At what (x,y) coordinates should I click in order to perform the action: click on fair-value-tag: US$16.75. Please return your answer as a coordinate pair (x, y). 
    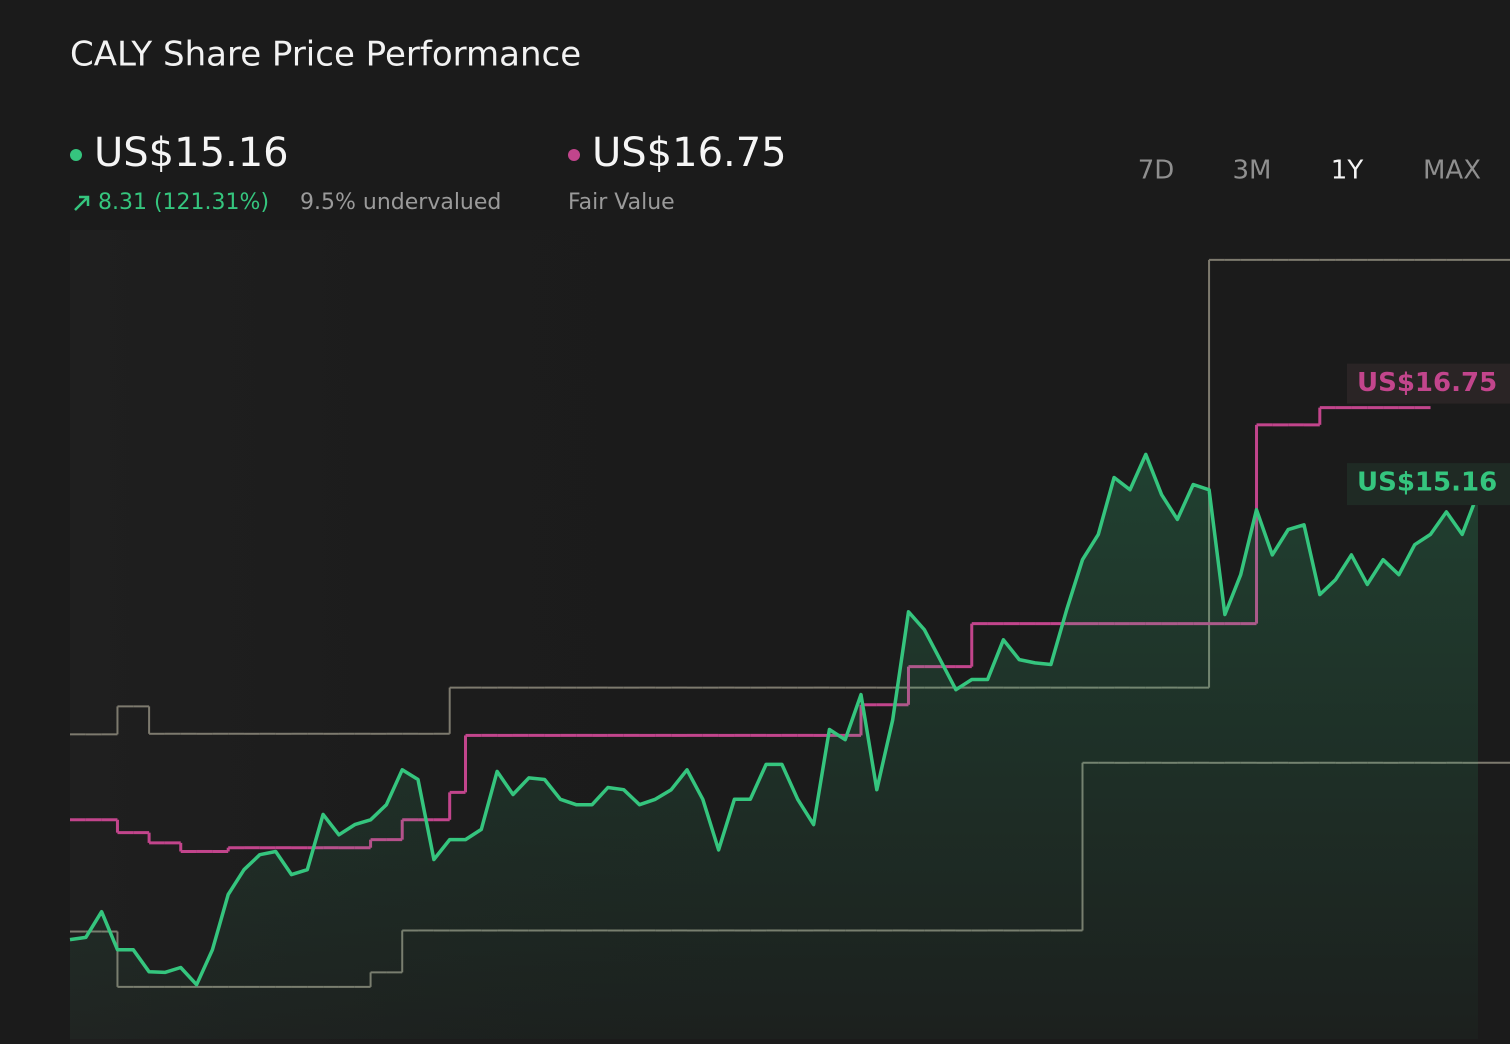
    Looking at the image, I should click on (1427, 383).